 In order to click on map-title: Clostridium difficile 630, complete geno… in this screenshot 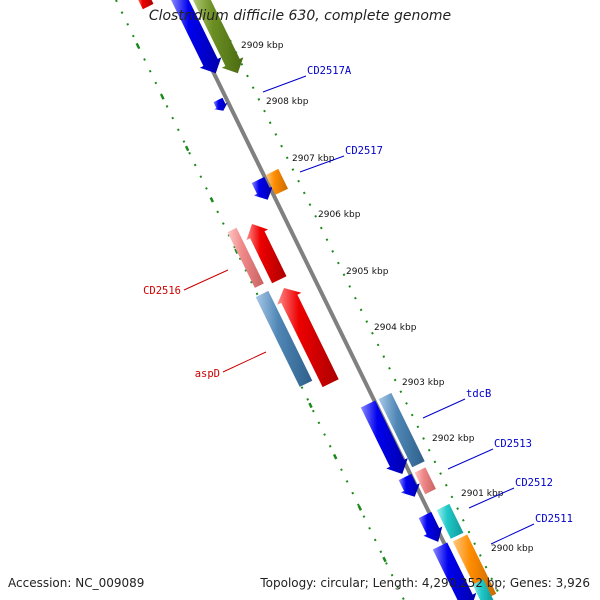, I will do `click(300, 16)`.